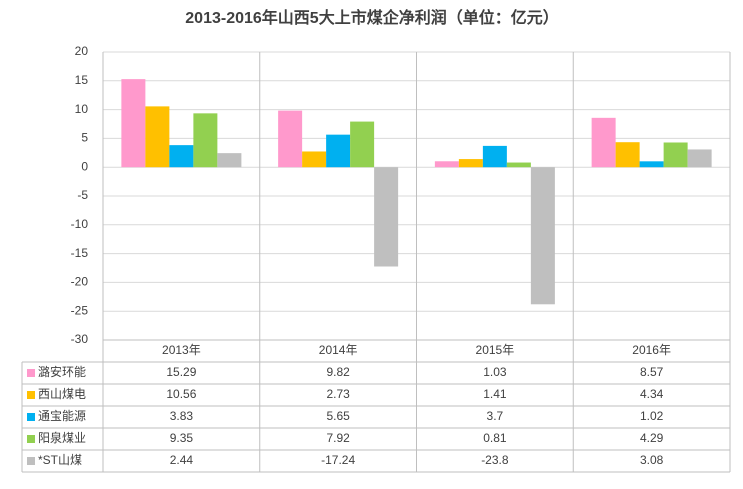  I want to click on table-header: 2014年, so click(338, 350).